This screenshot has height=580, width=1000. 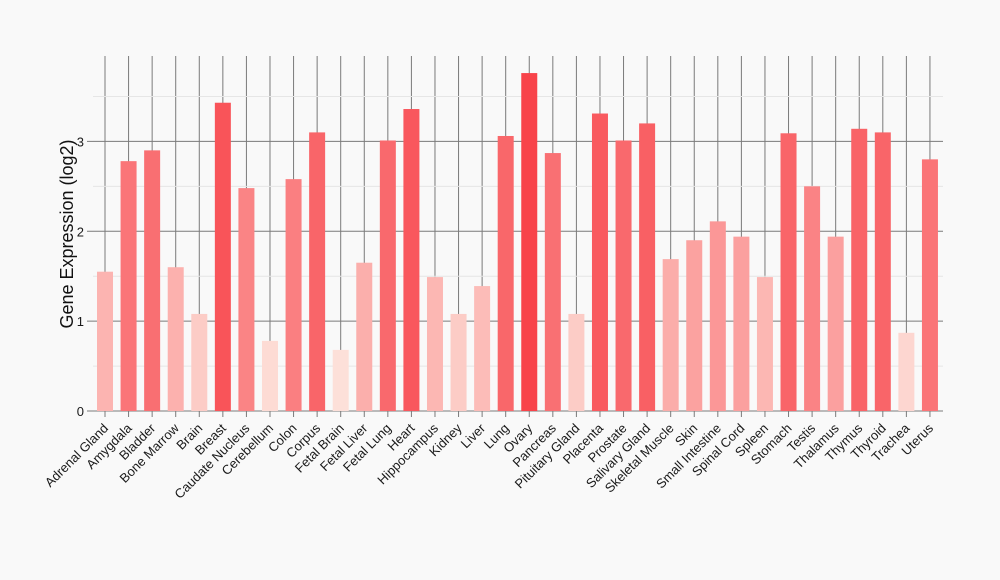 What do you see at coordinates (80, 411) in the screenshot?
I see `y-tick-label: 0` at bounding box center [80, 411].